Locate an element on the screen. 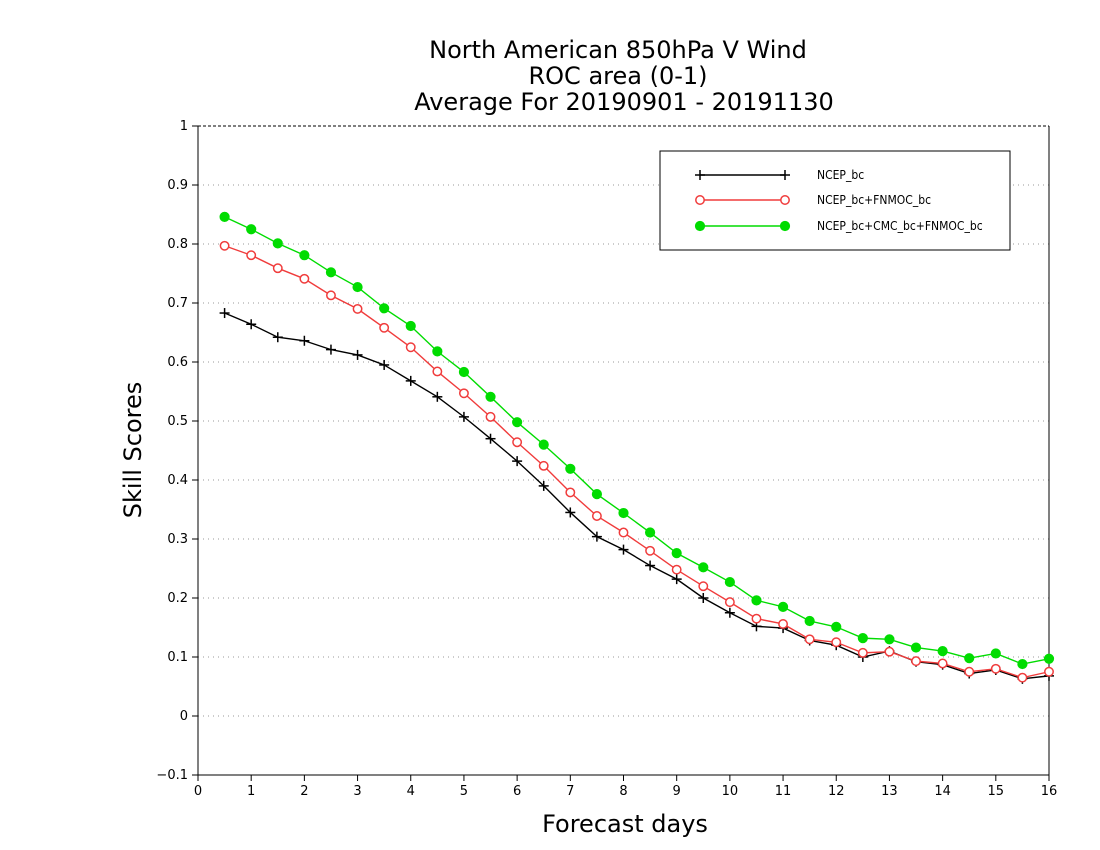 The width and height of the screenshot is (1100, 850). legend-label-1: NCEP_bc+FNMOC_bc is located at coordinates (874, 200).